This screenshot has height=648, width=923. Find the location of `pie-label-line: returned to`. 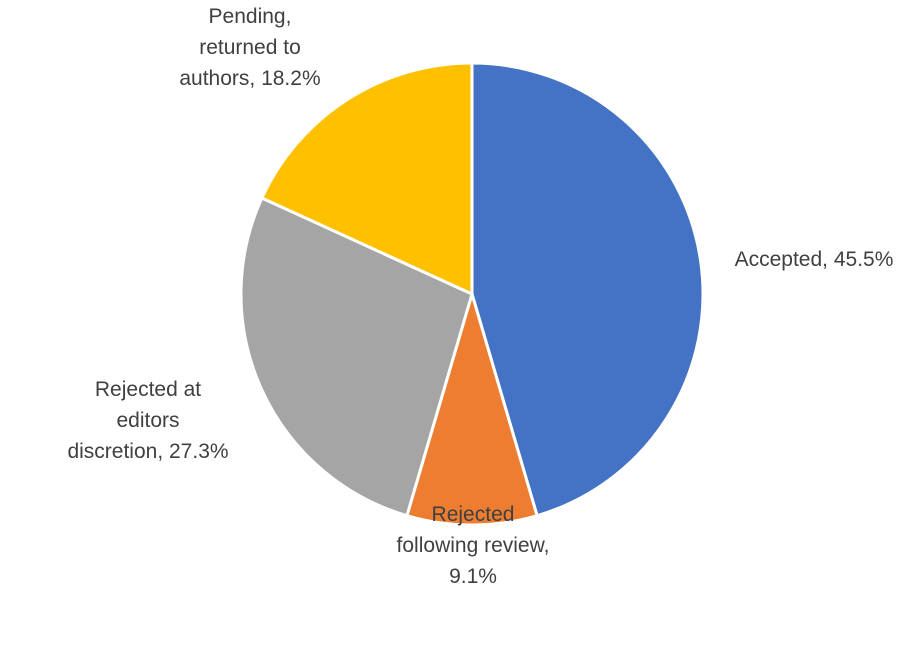

pie-label-line: returned to is located at coordinates (250, 47).